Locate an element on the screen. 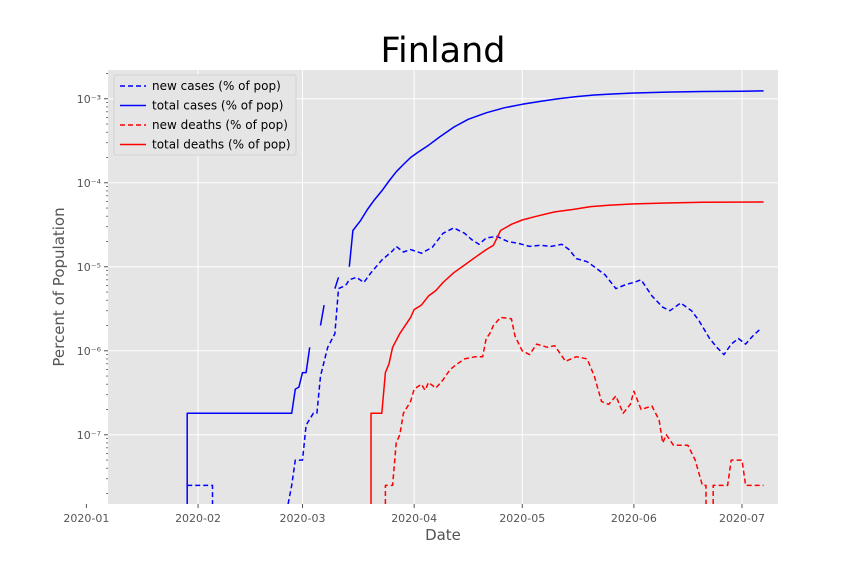  legend-label: total deaths (% of pop) is located at coordinates (221, 145).